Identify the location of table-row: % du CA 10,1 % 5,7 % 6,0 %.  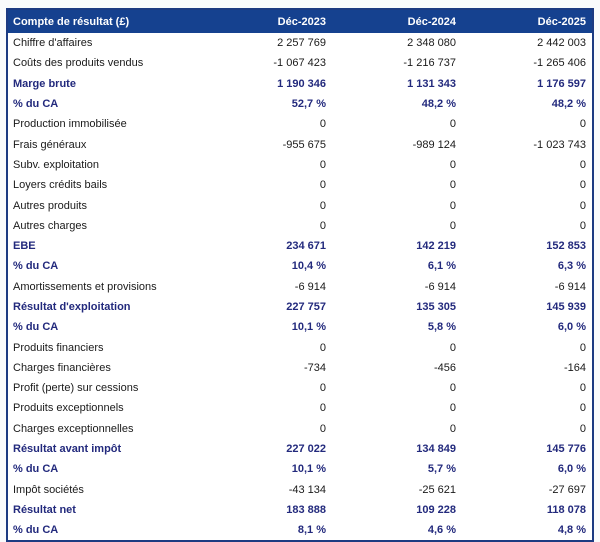
(300, 469).